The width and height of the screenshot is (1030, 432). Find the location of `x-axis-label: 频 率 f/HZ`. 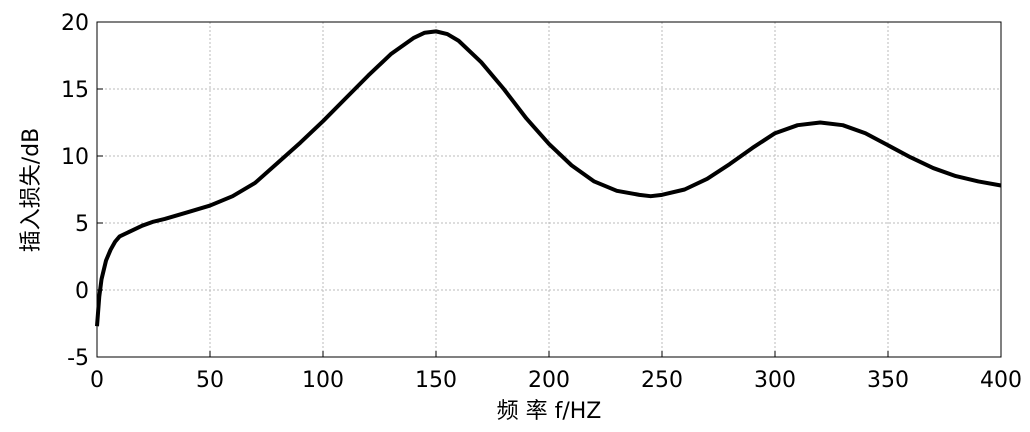

x-axis-label: 频 率 f/HZ is located at coordinates (549, 411).